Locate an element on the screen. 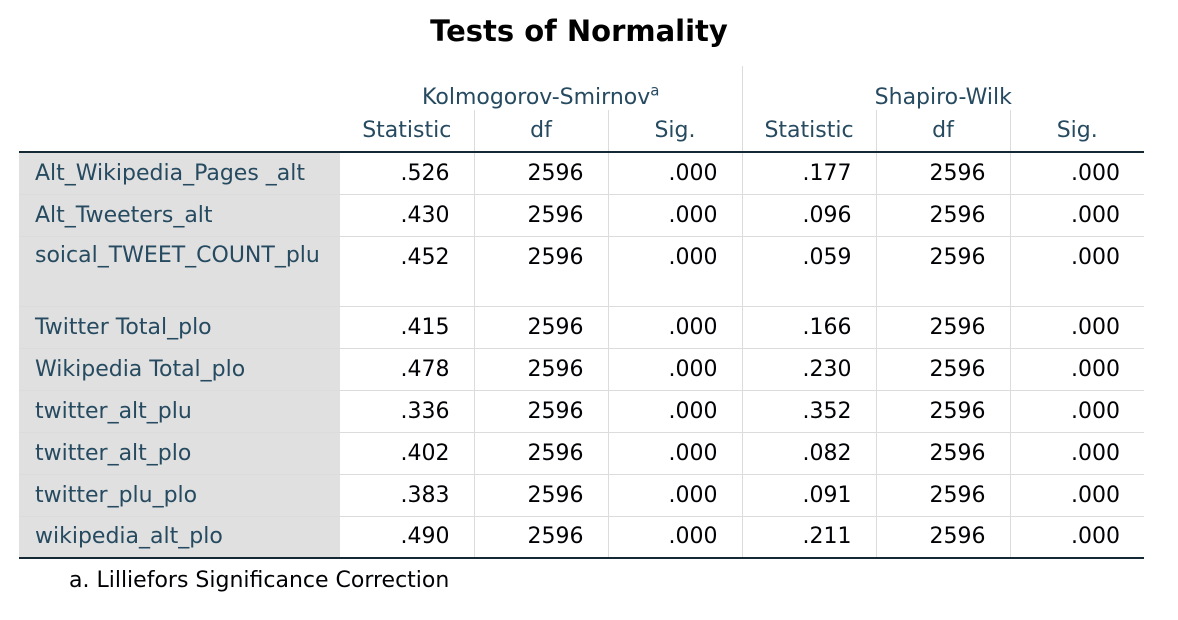 The width and height of the screenshot is (1178, 620). corner-cell-lower is located at coordinates (179, 131).